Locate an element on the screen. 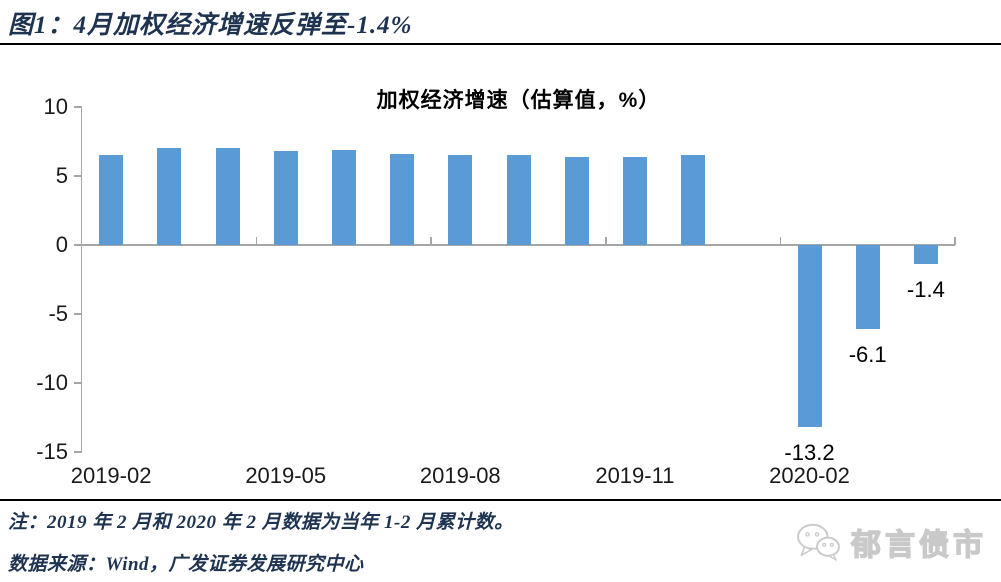 The image size is (1001, 582). data-source: 数据来源：Wind，广发证券发展研究中心 is located at coordinates (186, 564).